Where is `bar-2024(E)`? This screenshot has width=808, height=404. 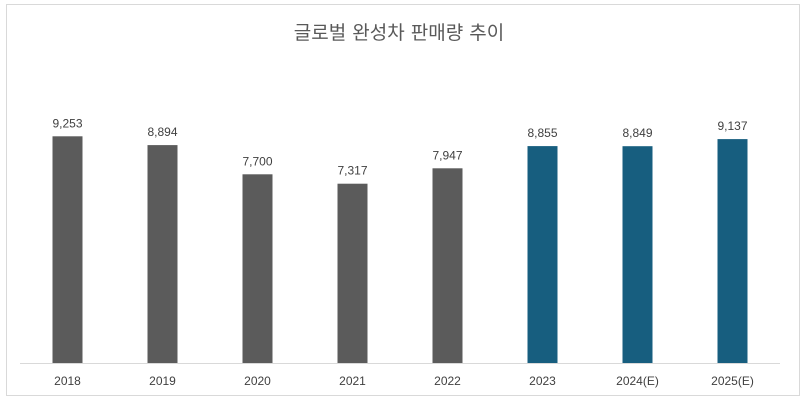 bar-2024(E) is located at coordinates (637, 254).